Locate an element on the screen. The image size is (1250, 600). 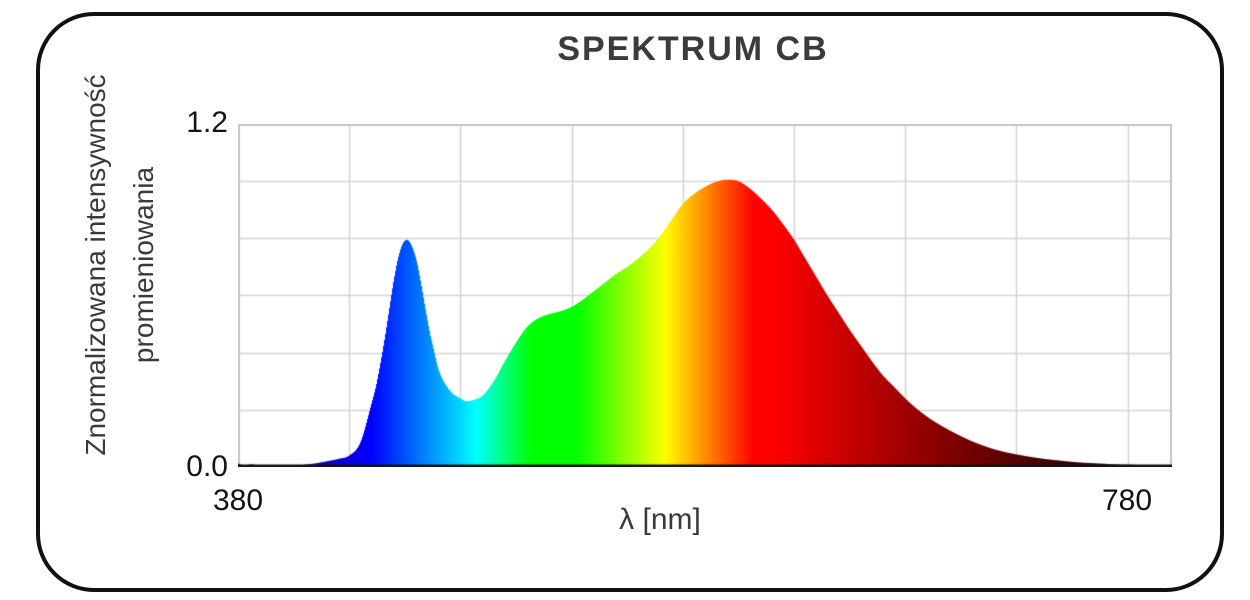
x-axis-label: λ [nm] is located at coordinates (660, 519).